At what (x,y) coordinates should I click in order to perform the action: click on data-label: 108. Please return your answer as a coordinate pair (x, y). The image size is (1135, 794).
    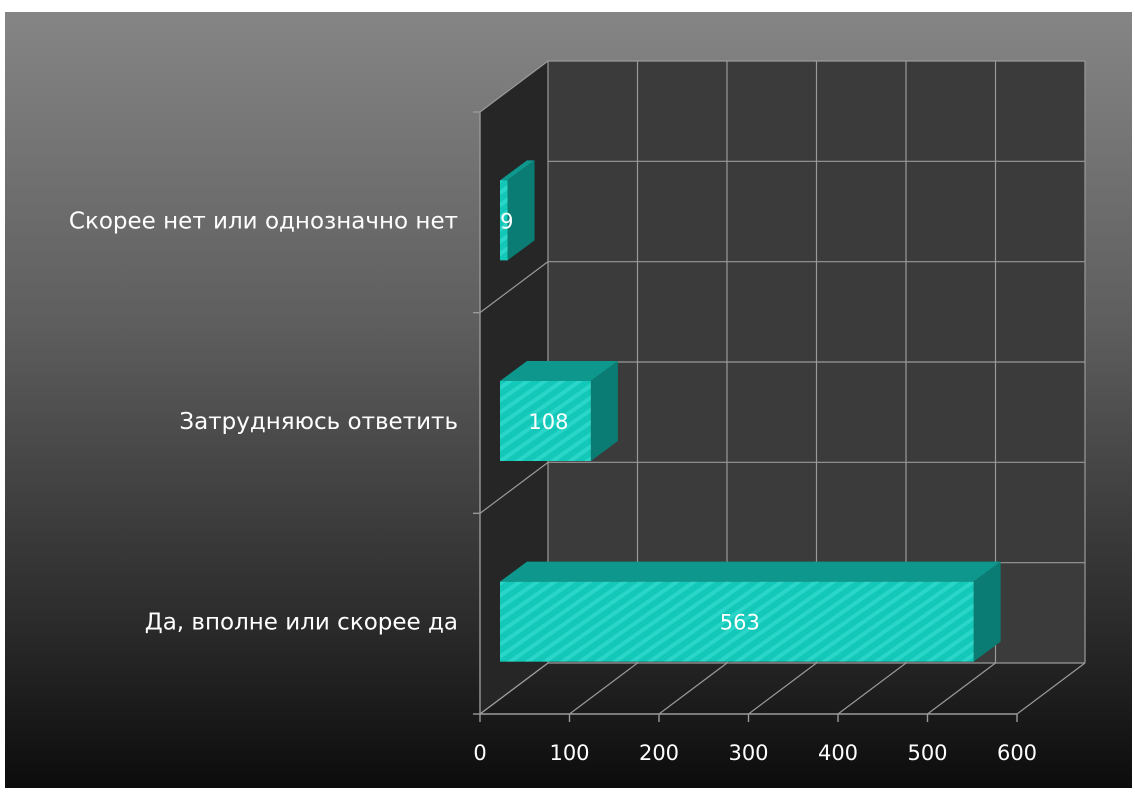
    Looking at the image, I should click on (548, 422).